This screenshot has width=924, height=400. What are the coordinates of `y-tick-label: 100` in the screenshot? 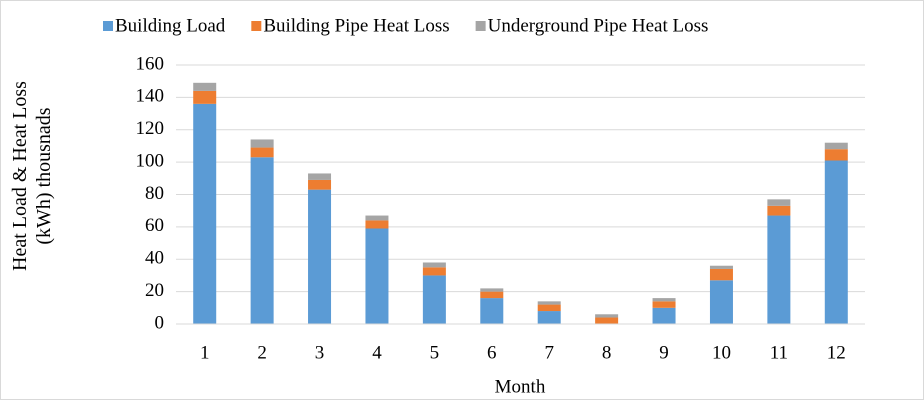 It's located at (150, 160).